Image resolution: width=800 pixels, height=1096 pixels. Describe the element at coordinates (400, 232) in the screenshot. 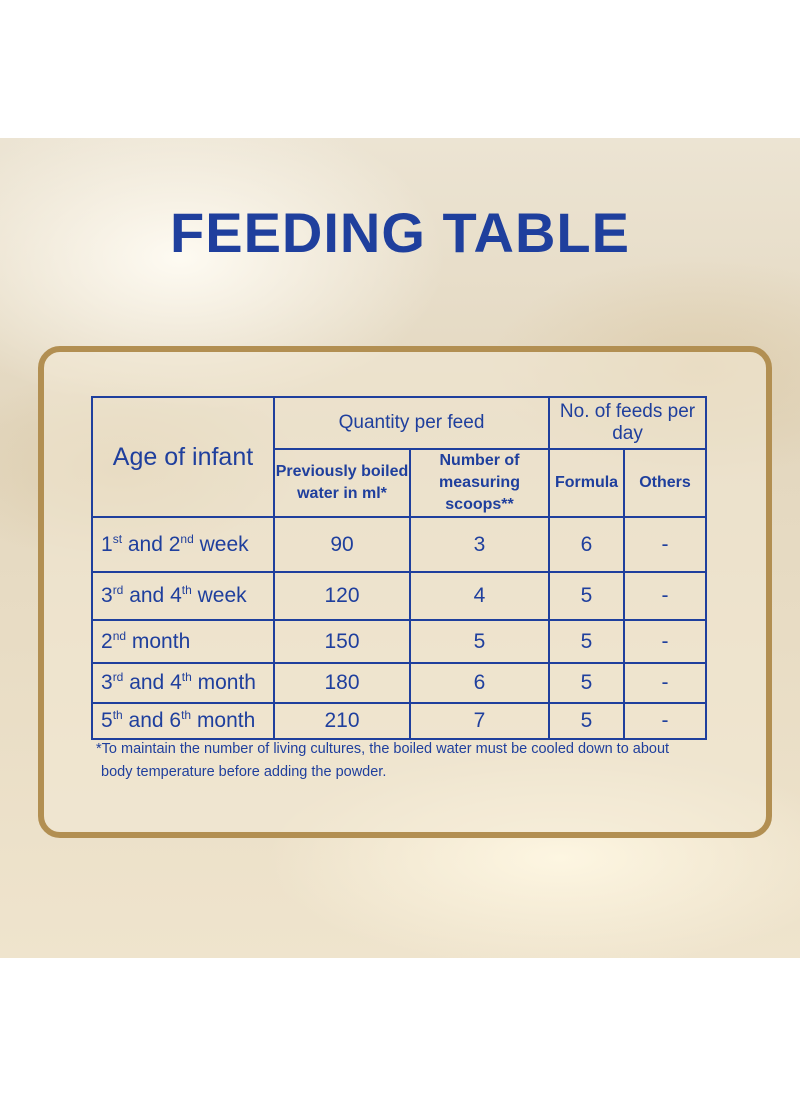

I see `page-title: FEEDING TABLE` at that location.